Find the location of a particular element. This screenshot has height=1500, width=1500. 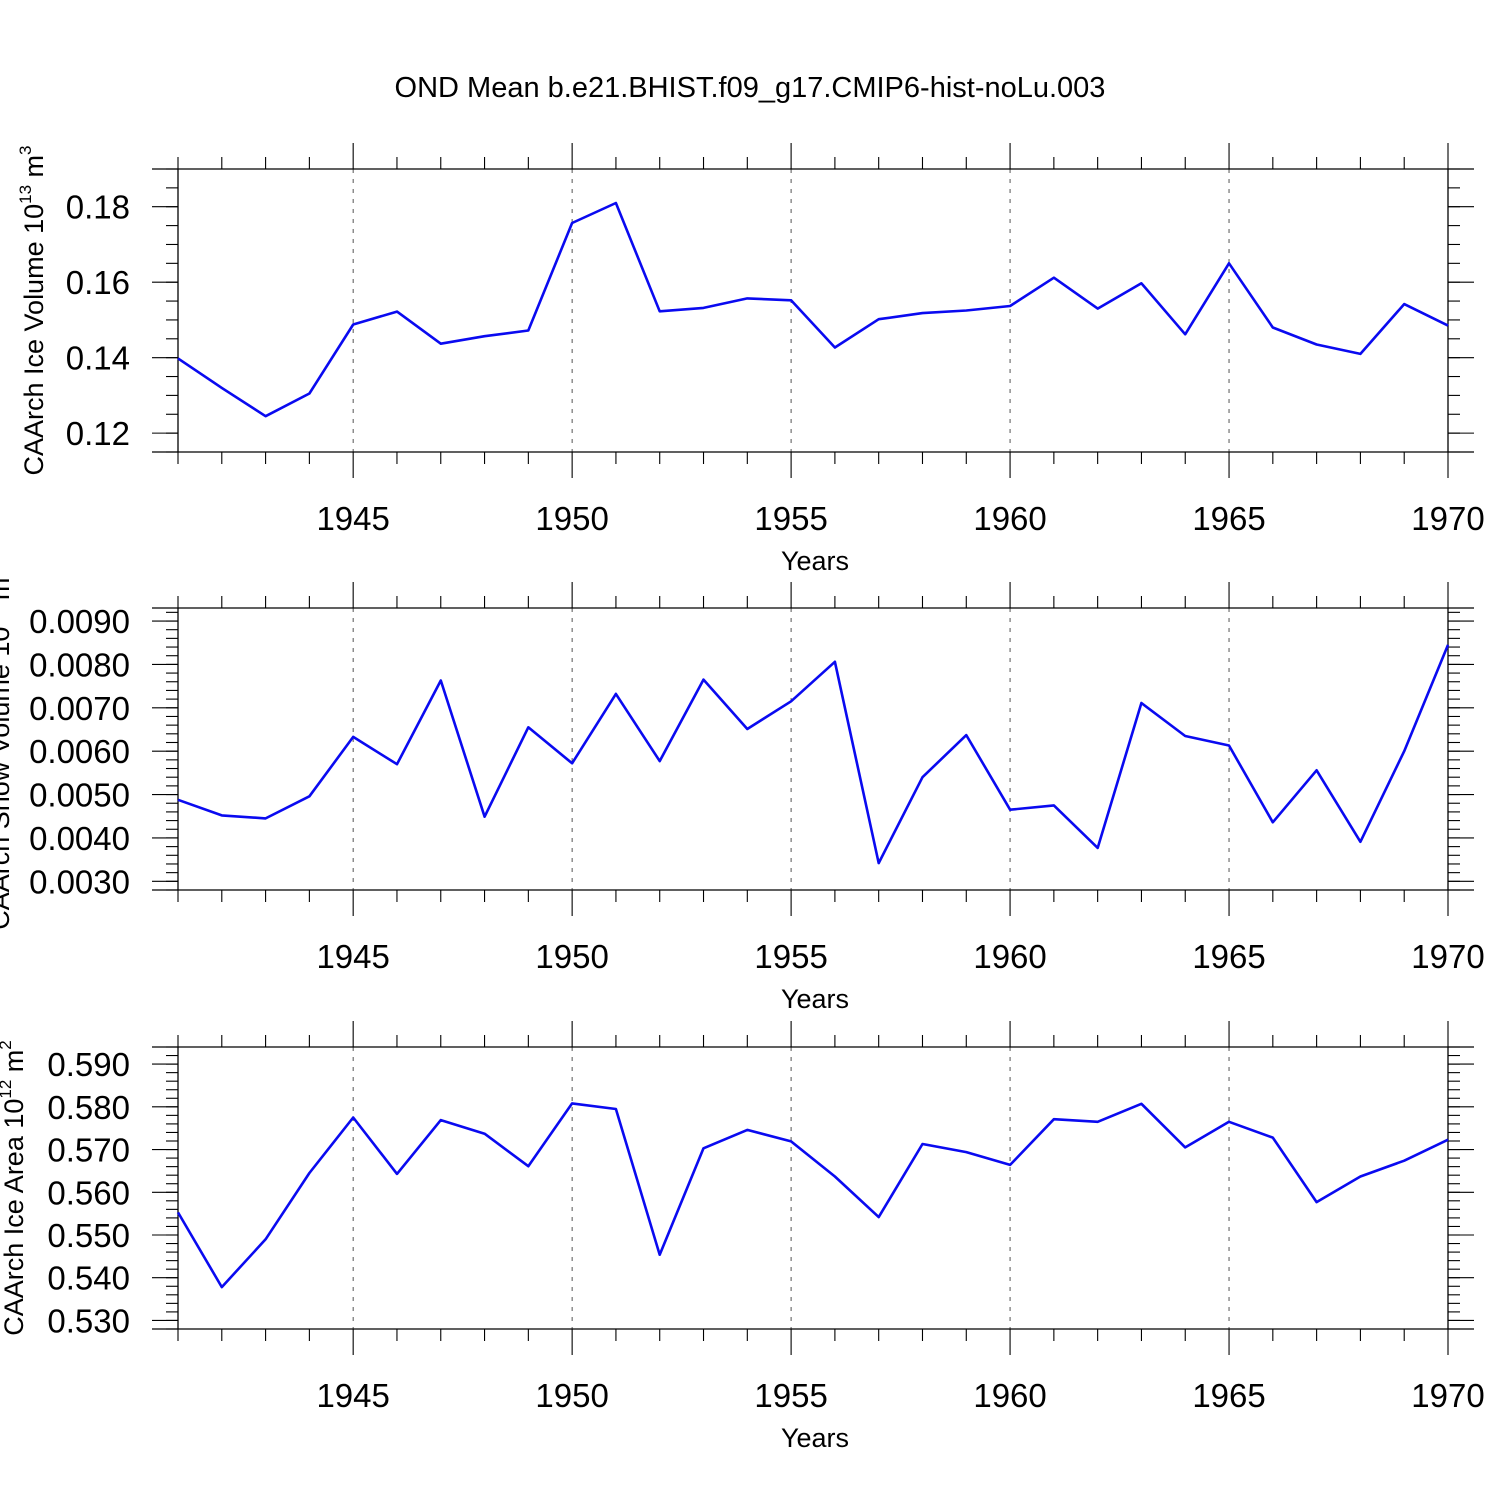

y-tick-label: 0.16 is located at coordinates (98, 282).